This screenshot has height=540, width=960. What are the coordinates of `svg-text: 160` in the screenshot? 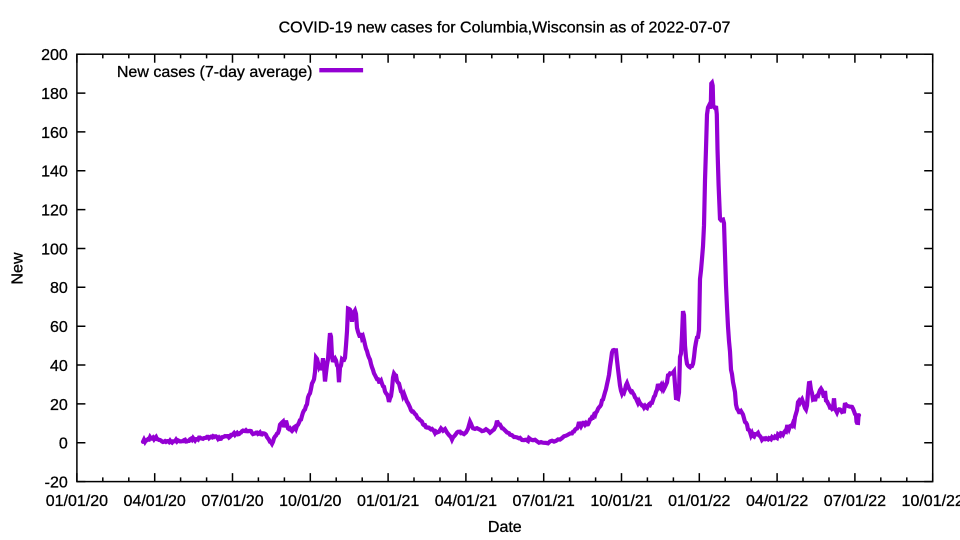 It's located at (54, 133).